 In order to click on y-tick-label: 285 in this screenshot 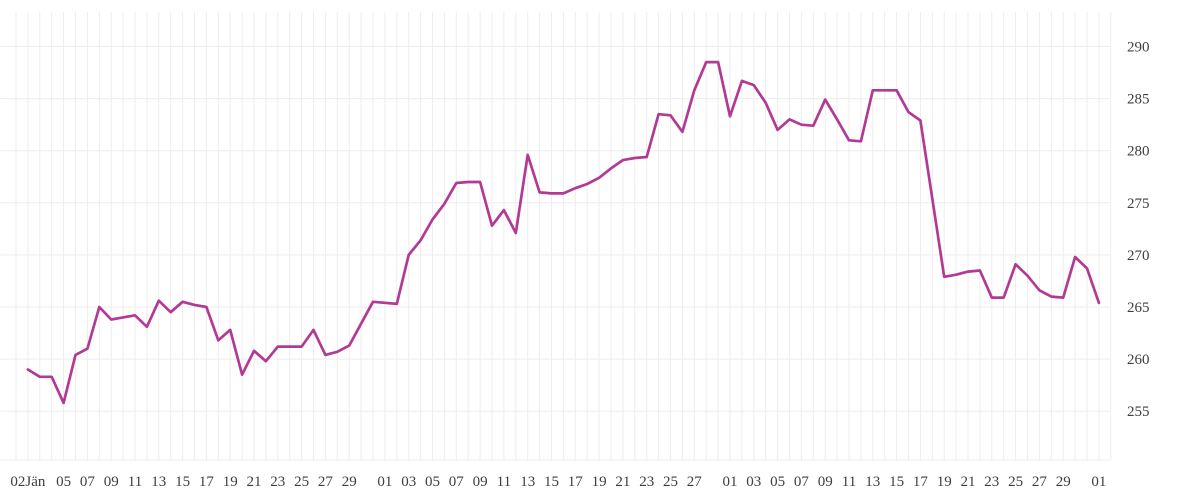, I will do `click(1138, 100)`.